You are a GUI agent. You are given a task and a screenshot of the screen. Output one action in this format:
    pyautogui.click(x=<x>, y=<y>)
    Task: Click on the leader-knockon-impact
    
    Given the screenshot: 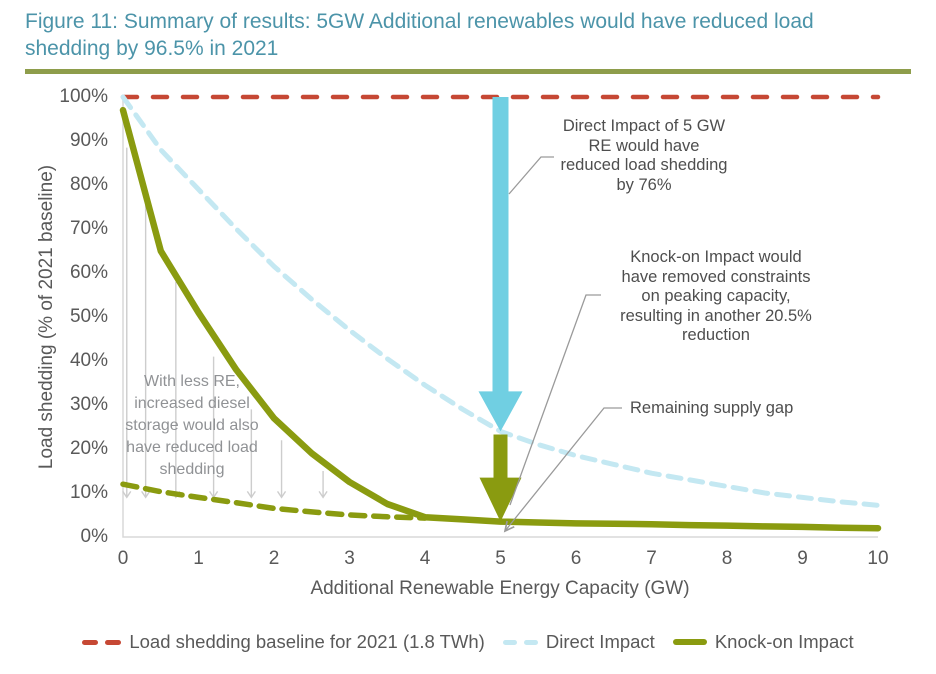 What is the action you would take?
    pyautogui.click(x=555, y=400)
    